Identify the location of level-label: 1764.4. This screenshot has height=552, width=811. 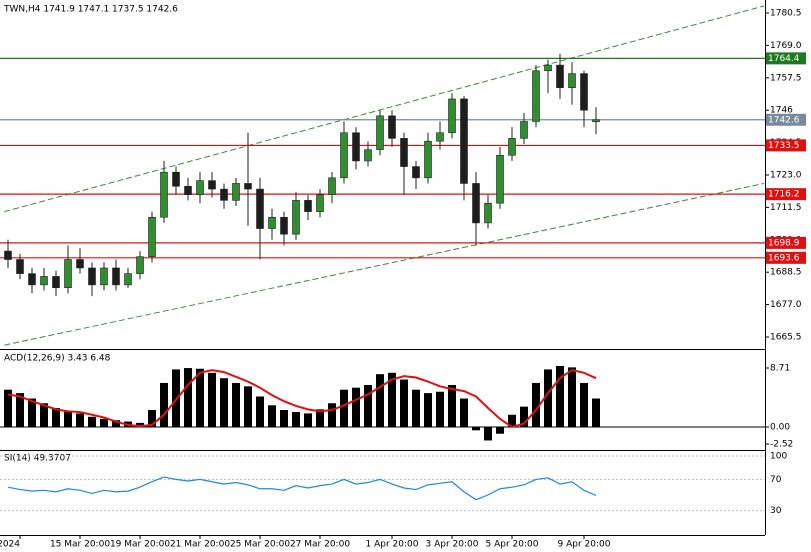
(784, 59).